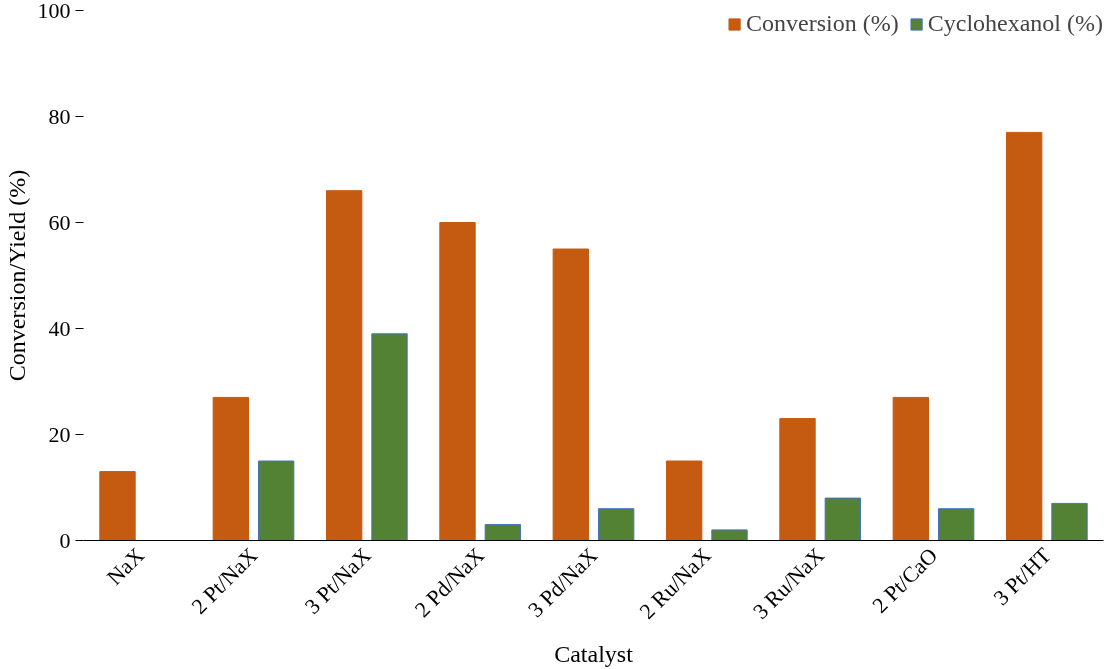  Describe the element at coordinates (54, 11) in the screenshot. I see `y-tick-label: 100` at that location.